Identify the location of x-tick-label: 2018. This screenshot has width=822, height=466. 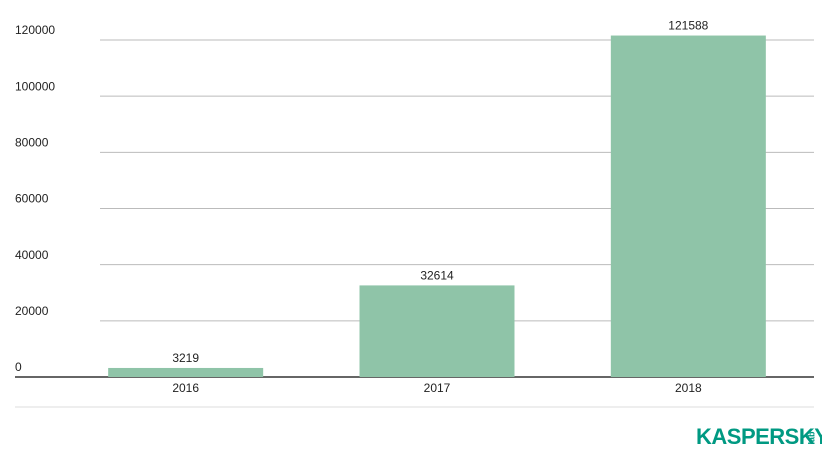
(688, 388).